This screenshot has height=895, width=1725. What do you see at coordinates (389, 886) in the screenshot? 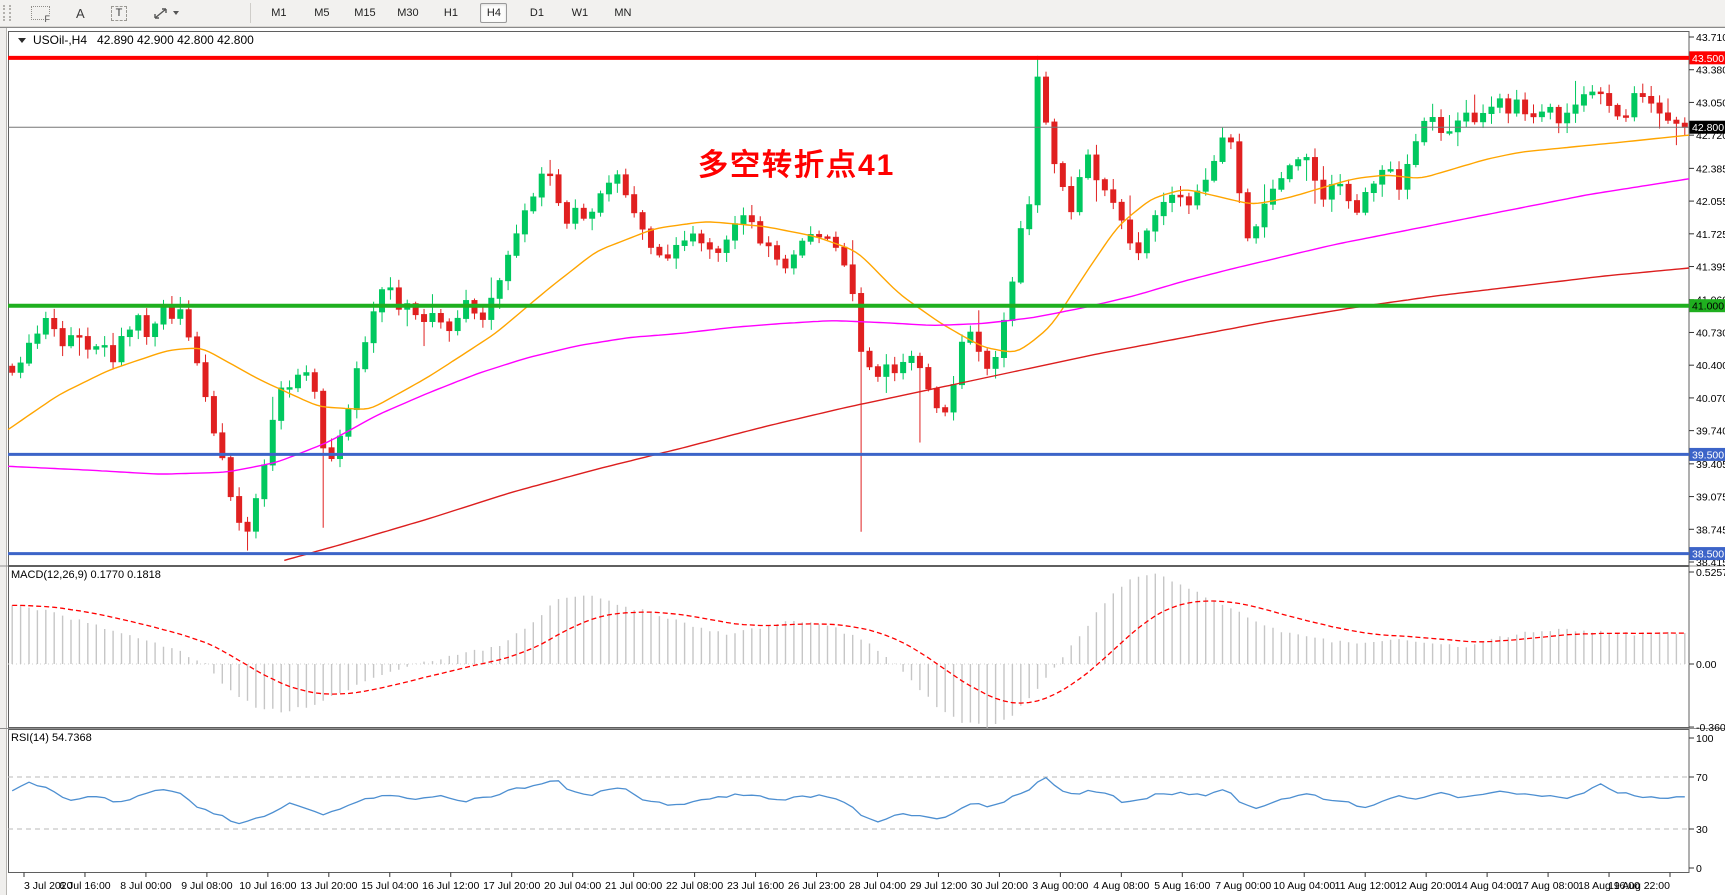
I see `svg-text: 15 Jul 04:00` at bounding box center [389, 886].